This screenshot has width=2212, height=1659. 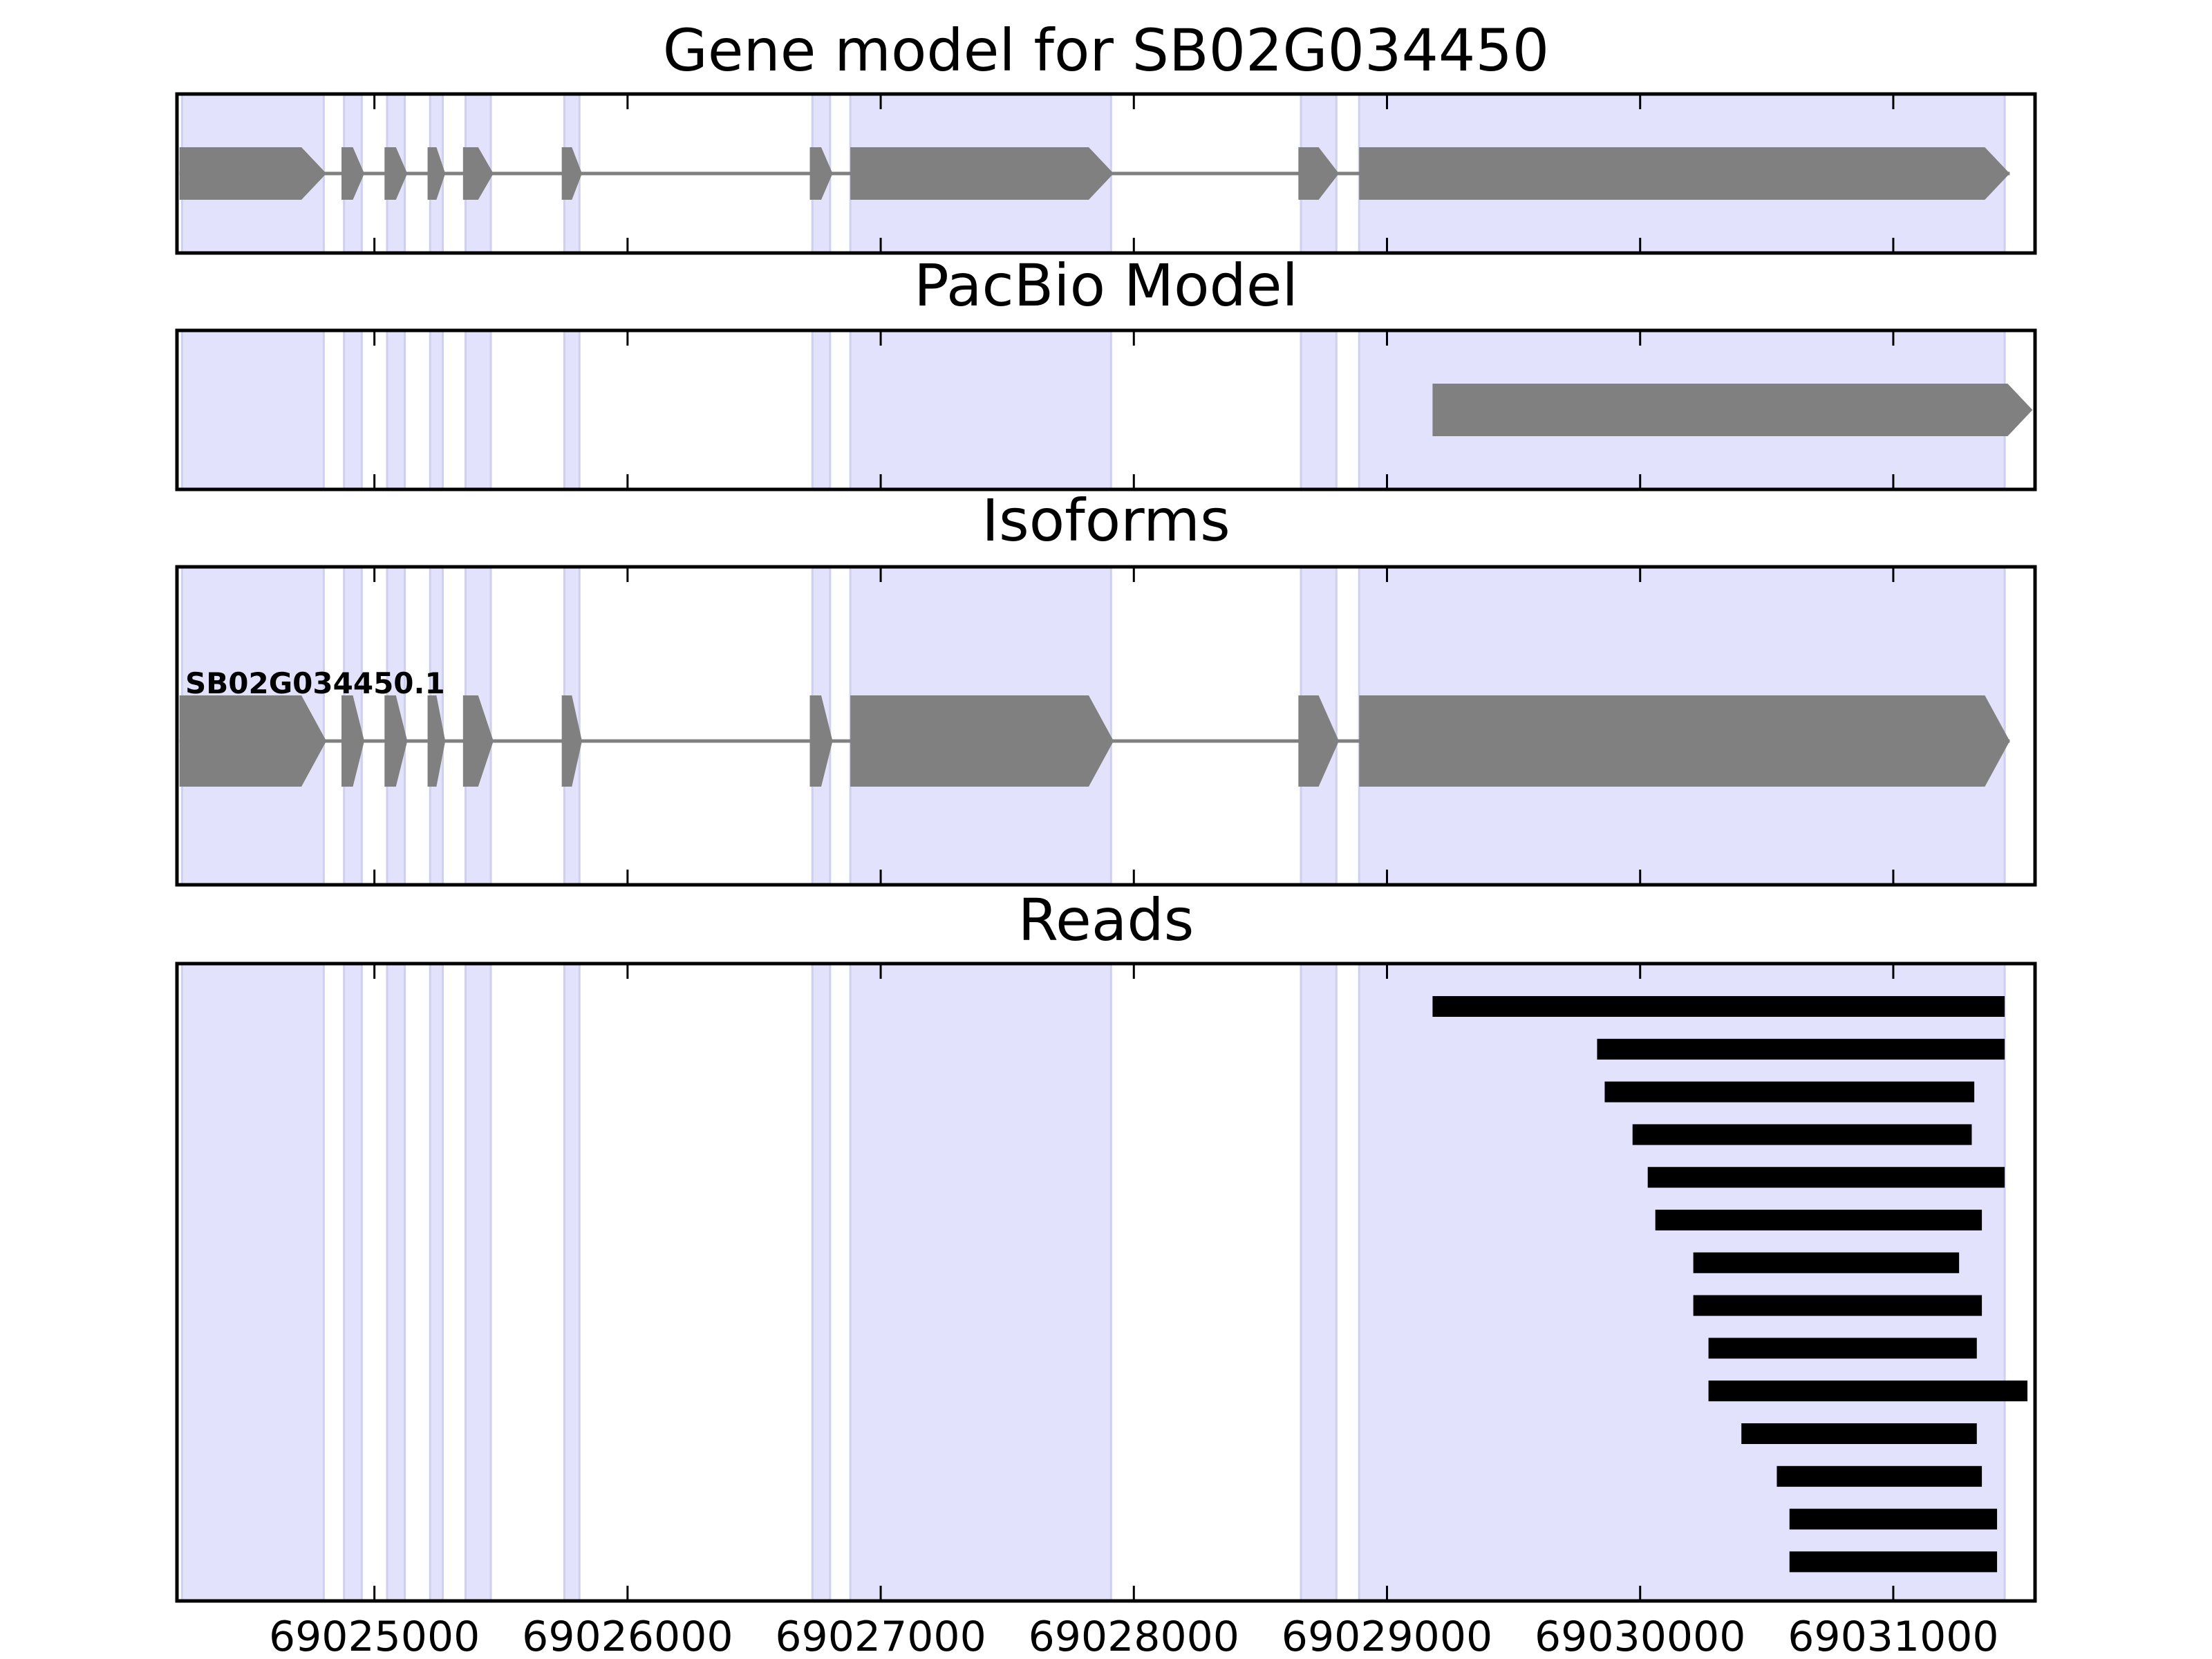 I want to click on x-tick-label-1: 69026000, so click(x=627, y=1636).